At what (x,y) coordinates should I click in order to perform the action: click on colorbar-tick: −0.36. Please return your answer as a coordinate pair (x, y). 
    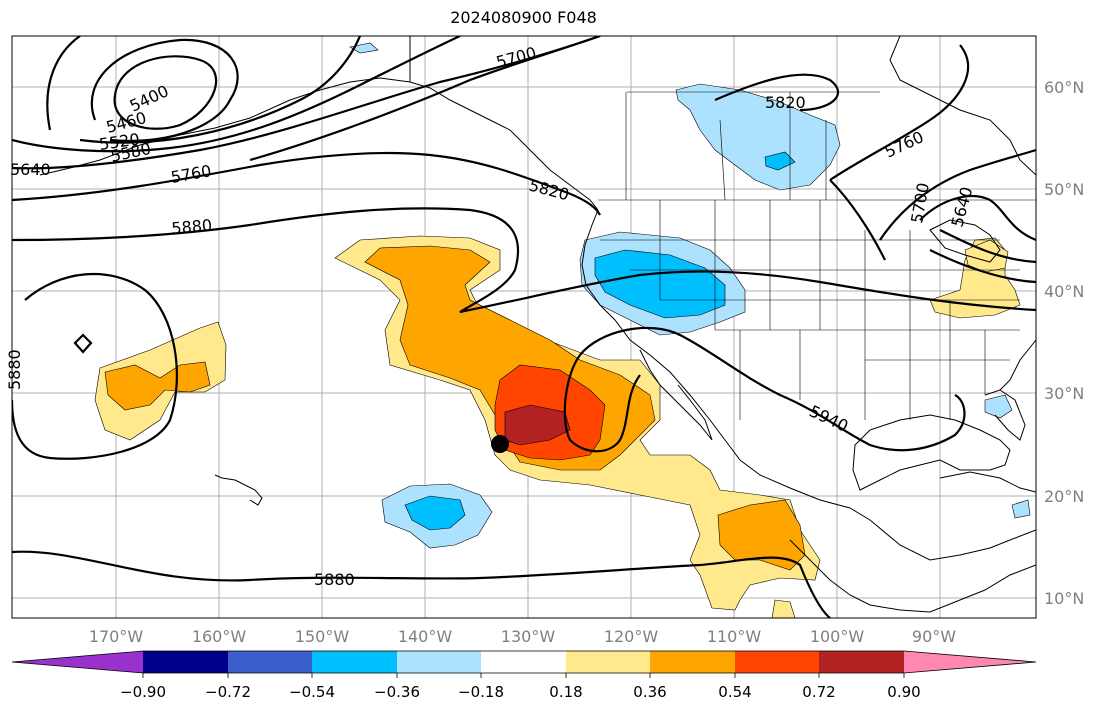
    Looking at the image, I should click on (397, 692).